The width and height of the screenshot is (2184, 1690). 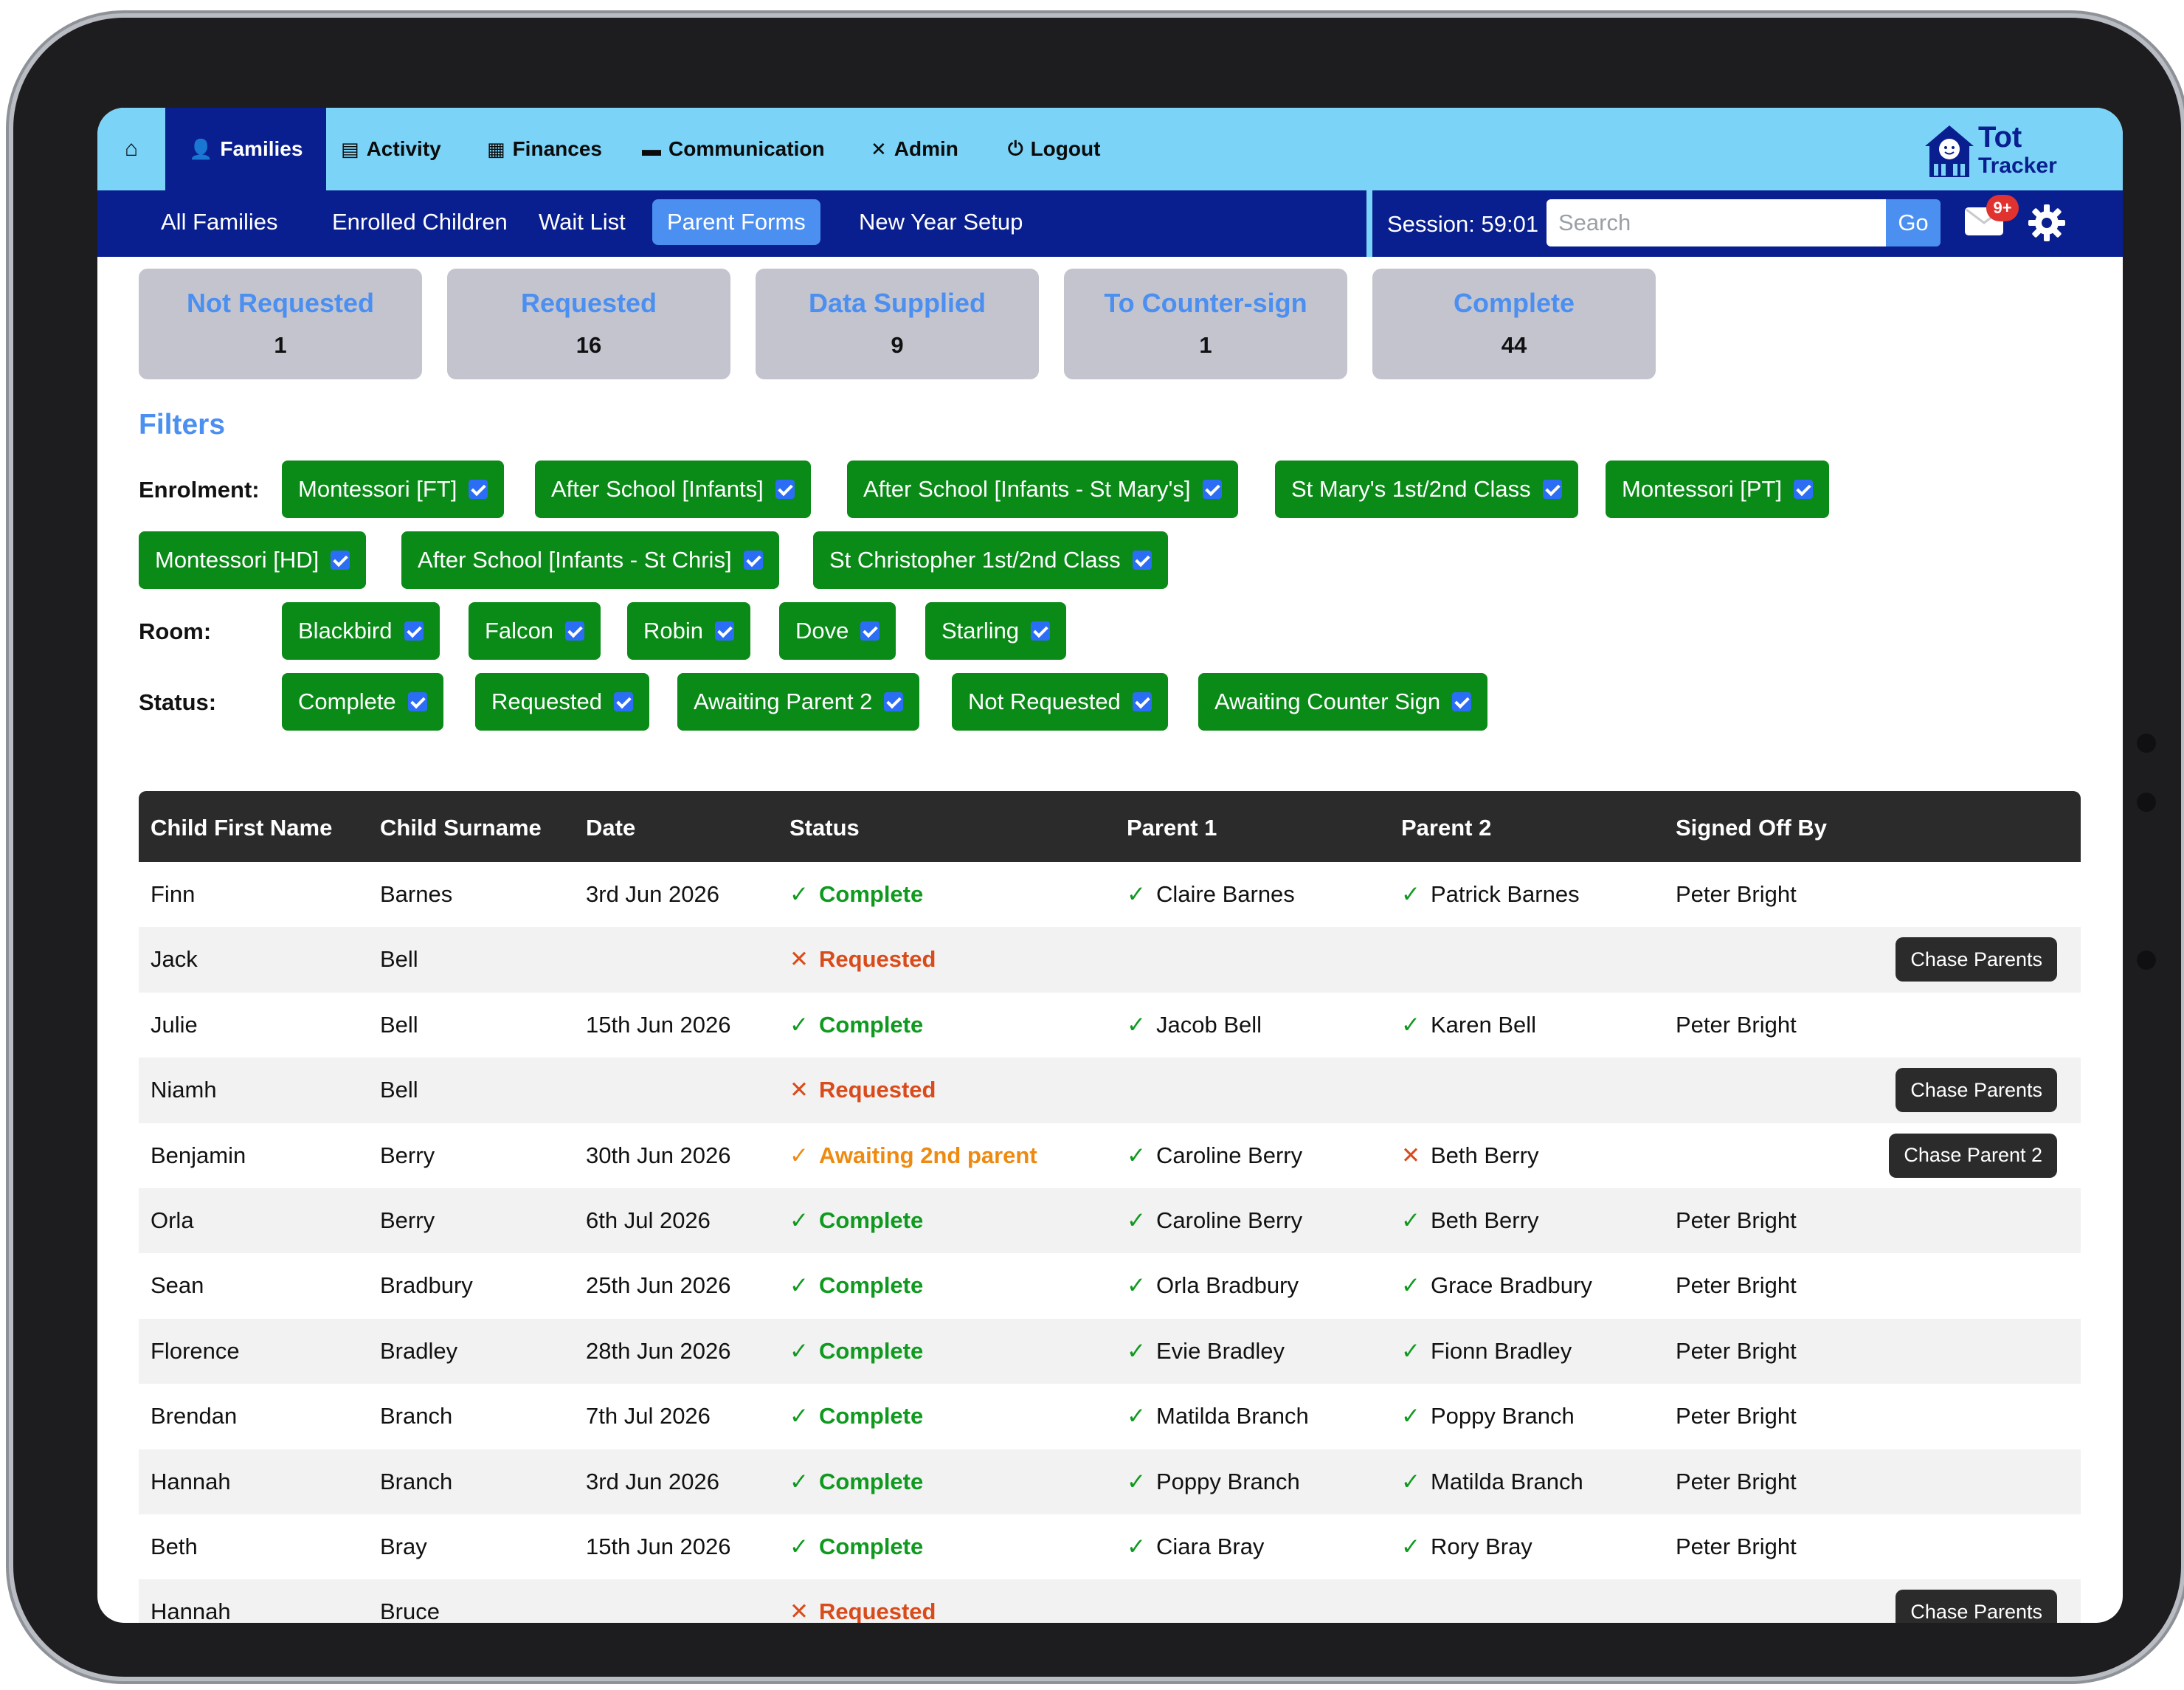 What do you see at coordinates (1228, 1286) in the screenshot?
I see `cell-text: Orla Bradbury` at bounding box center [1228, 1286].